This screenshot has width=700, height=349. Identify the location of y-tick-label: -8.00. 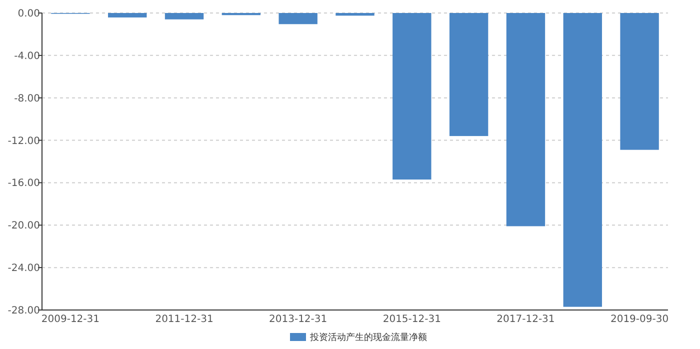
(27, 98).